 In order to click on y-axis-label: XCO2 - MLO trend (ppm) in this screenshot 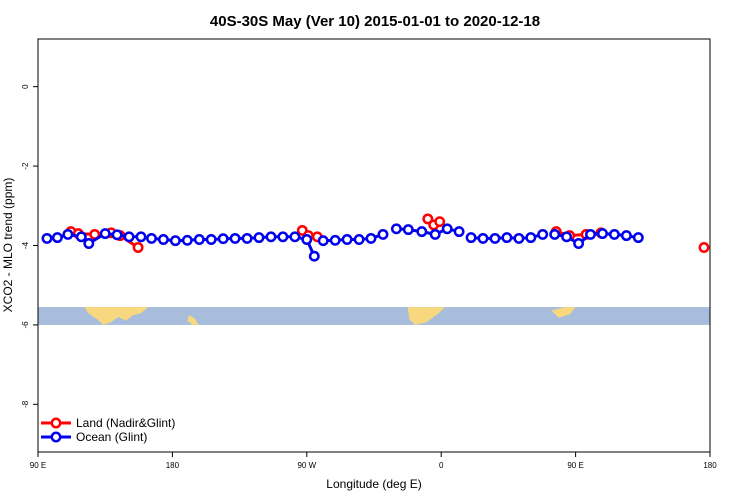, I will do `click(8, 245)`.